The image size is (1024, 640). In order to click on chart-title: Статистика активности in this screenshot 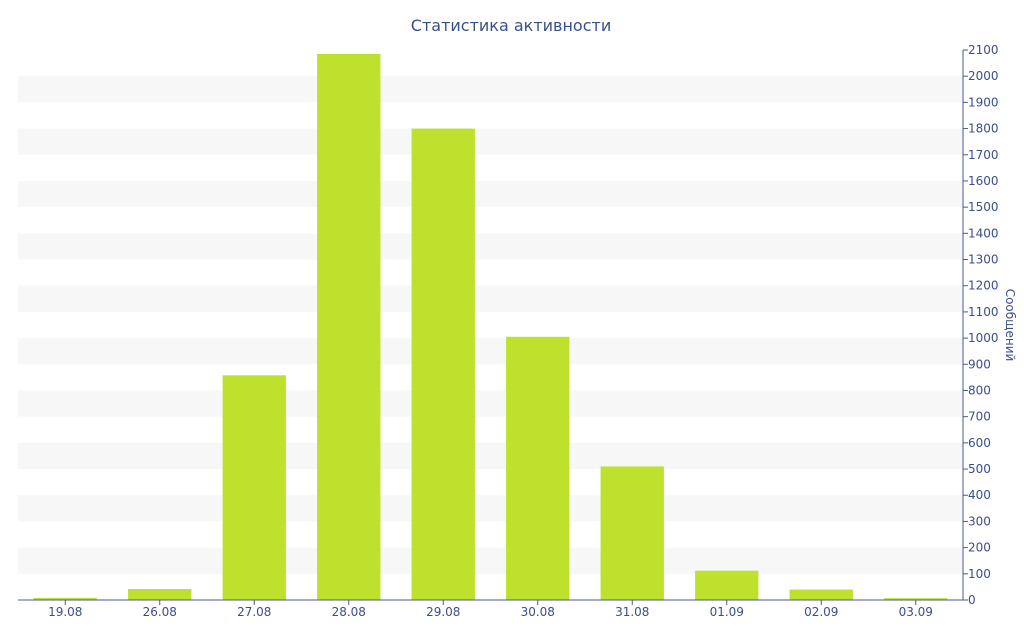, I will do `click(511, 25)`.